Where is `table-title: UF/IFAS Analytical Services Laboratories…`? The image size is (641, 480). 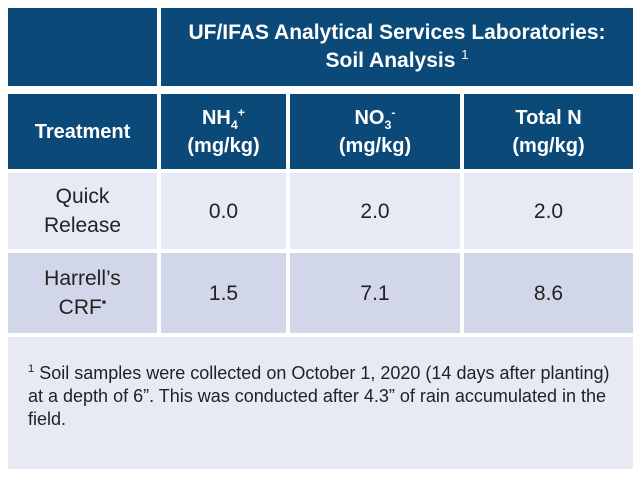
table-title: UF/IFAS Analytical Services Laboratories… is located at coordinates (397, 47).